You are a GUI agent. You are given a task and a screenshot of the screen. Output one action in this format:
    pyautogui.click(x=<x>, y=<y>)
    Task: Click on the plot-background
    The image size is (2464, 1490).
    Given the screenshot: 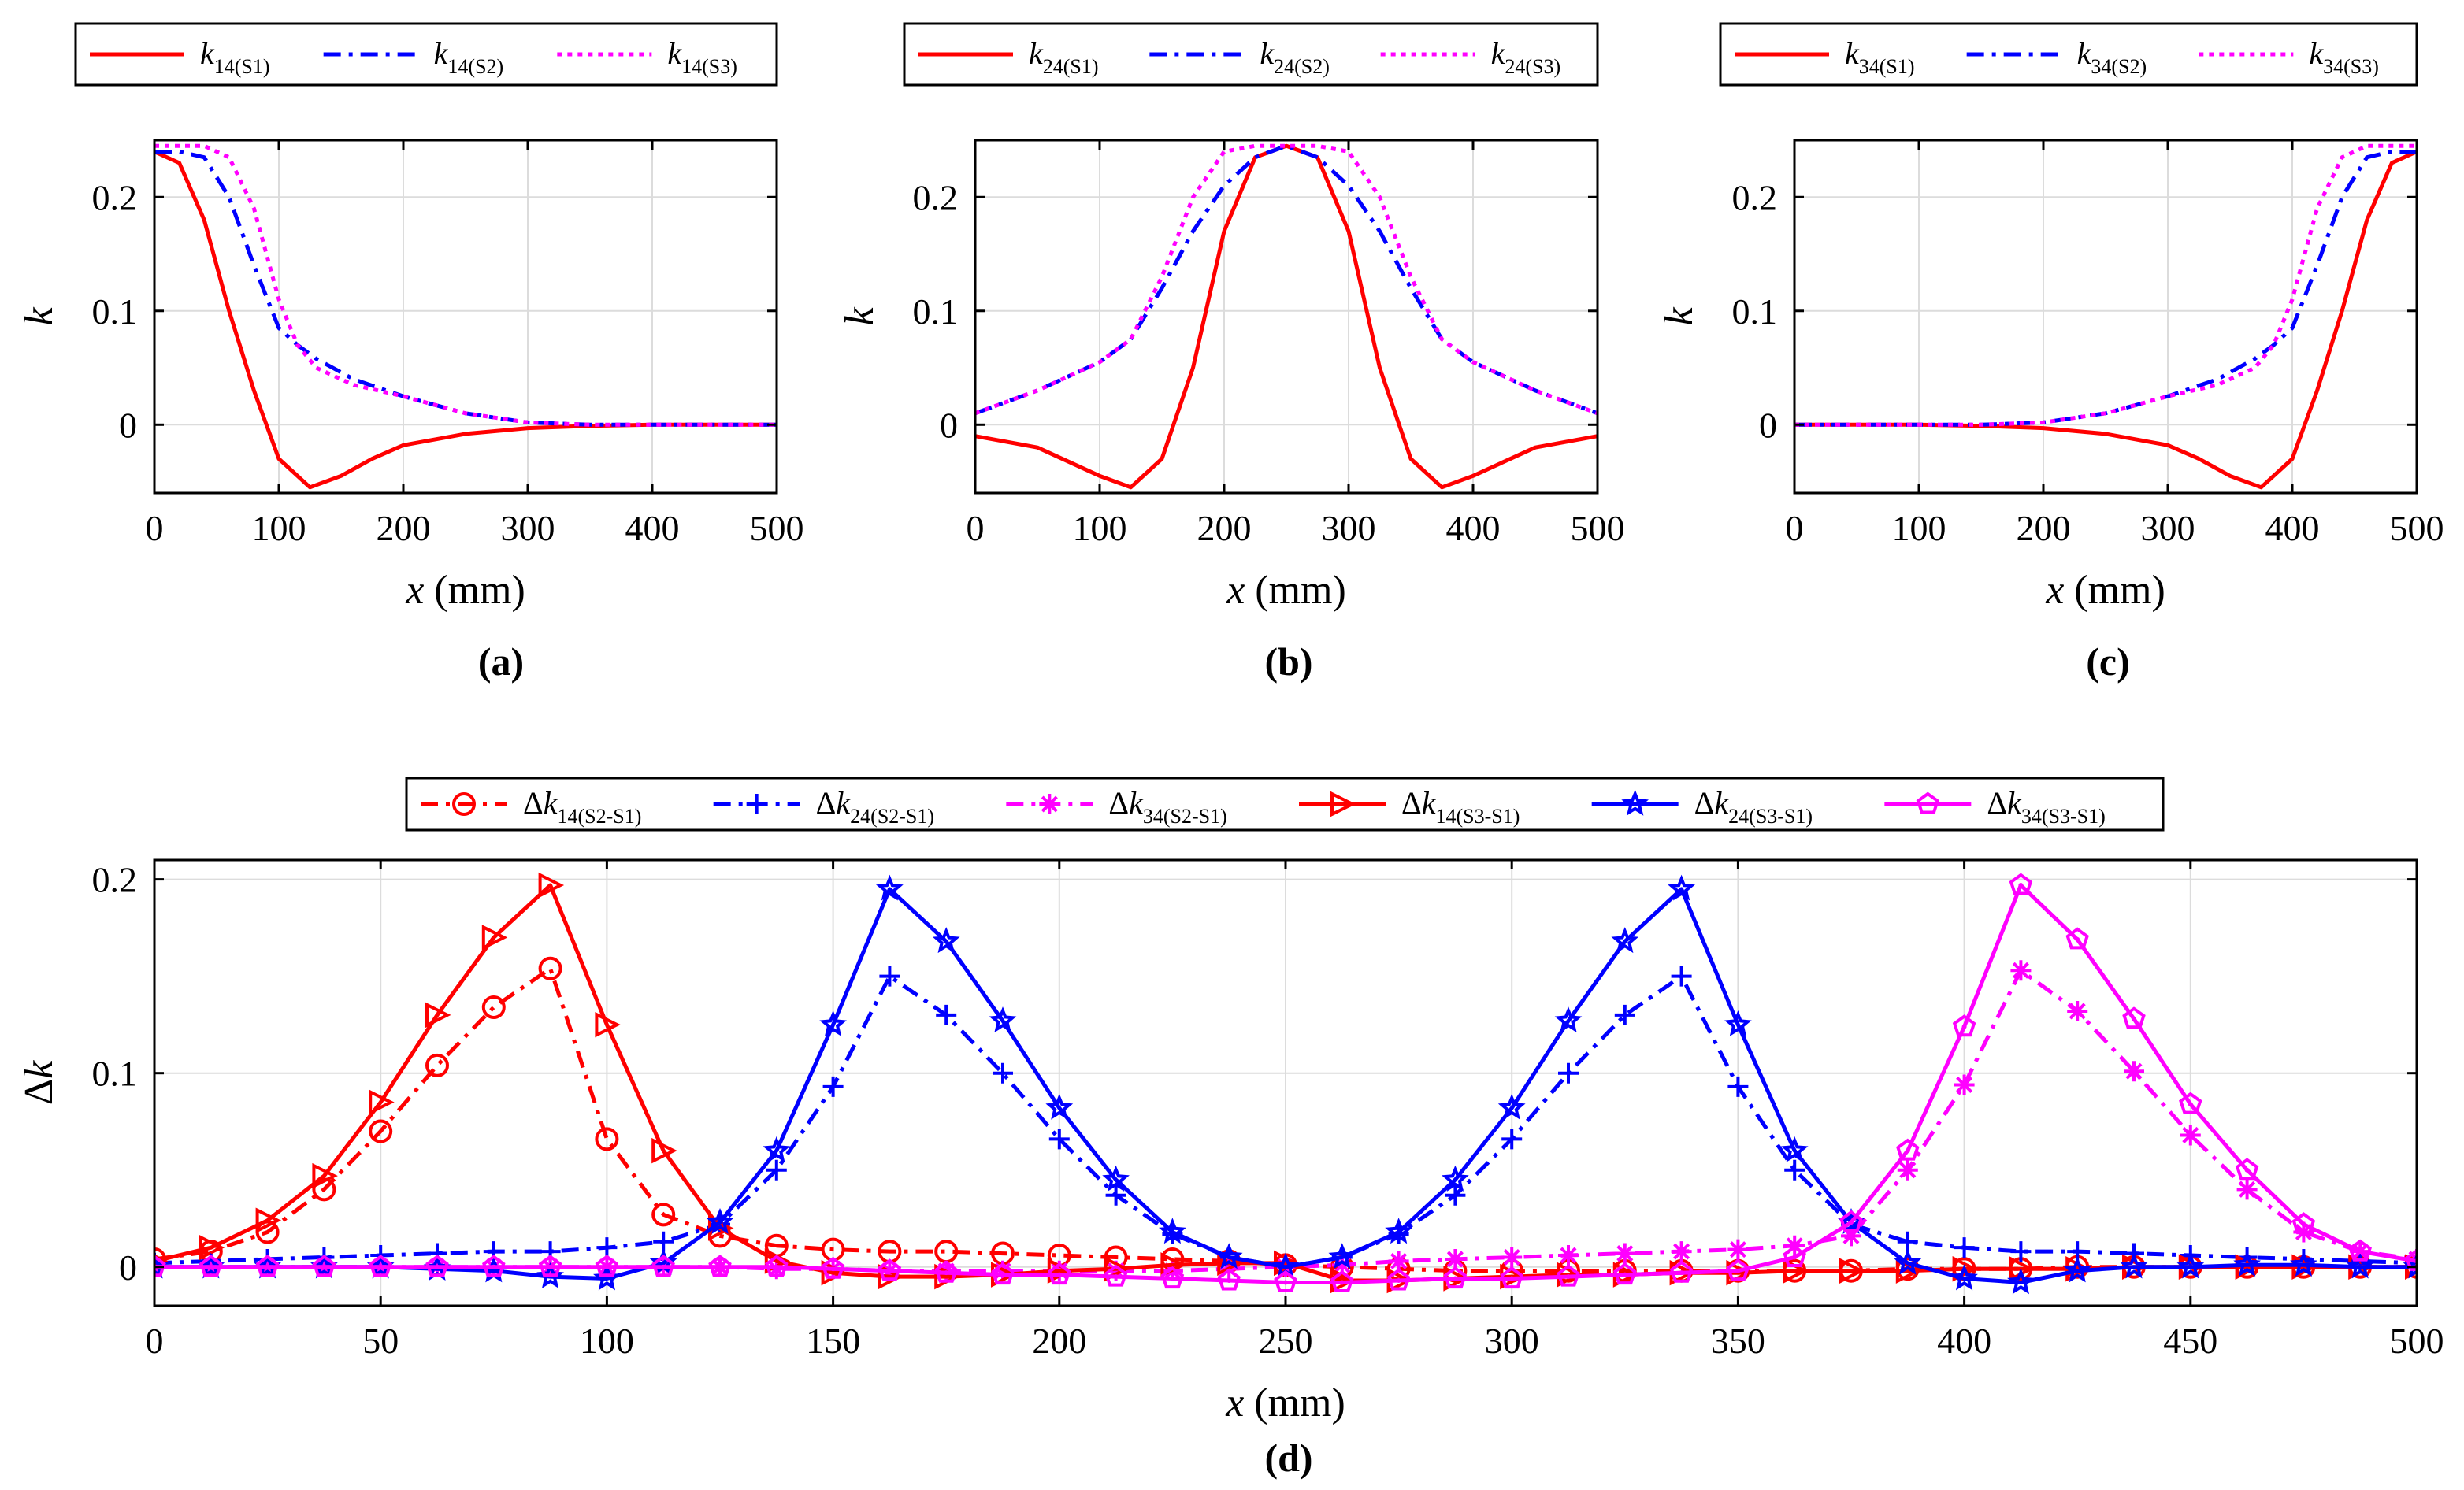 What is the action you would take?
    pyautogui.click(x=465, y=316)
    